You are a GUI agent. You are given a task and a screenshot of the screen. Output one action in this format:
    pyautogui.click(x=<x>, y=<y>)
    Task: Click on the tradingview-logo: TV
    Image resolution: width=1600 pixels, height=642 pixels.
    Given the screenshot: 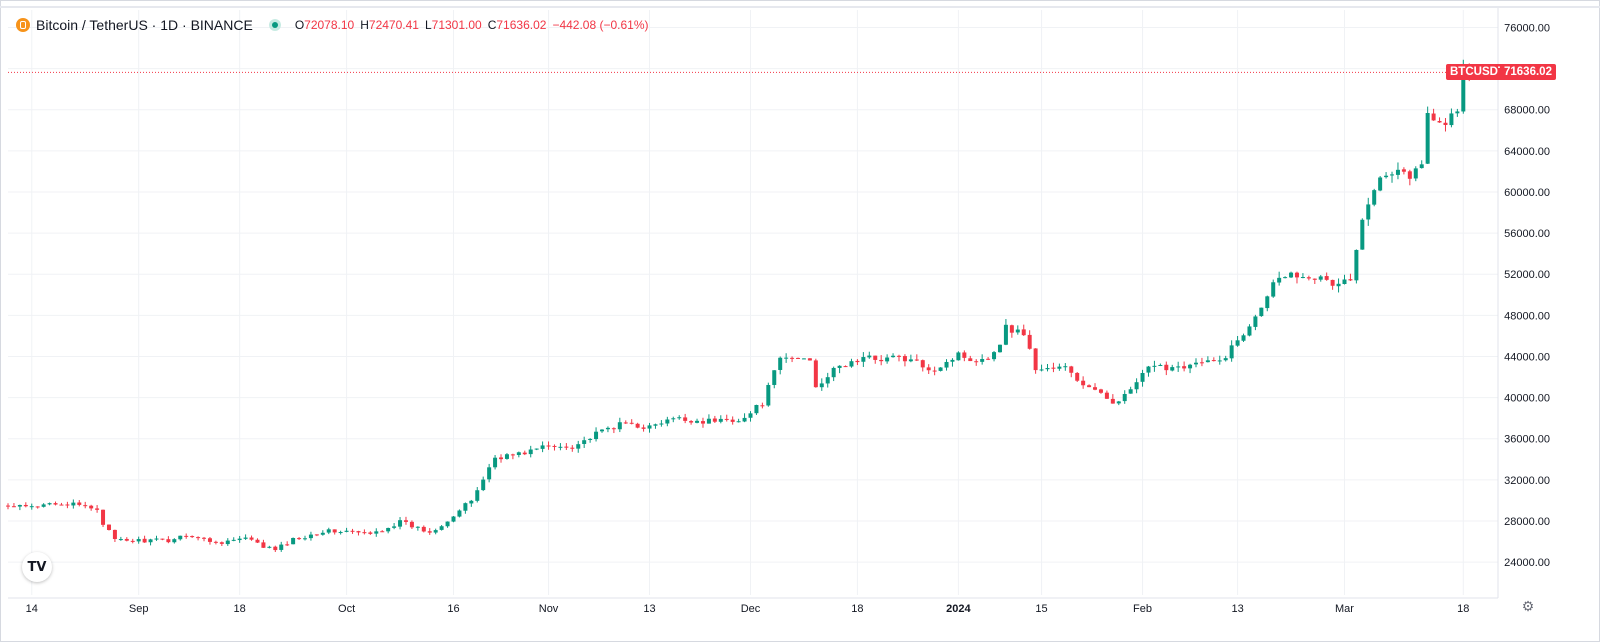 What is the action you would take?
    pyautogui.click(x=37, y=567)
    